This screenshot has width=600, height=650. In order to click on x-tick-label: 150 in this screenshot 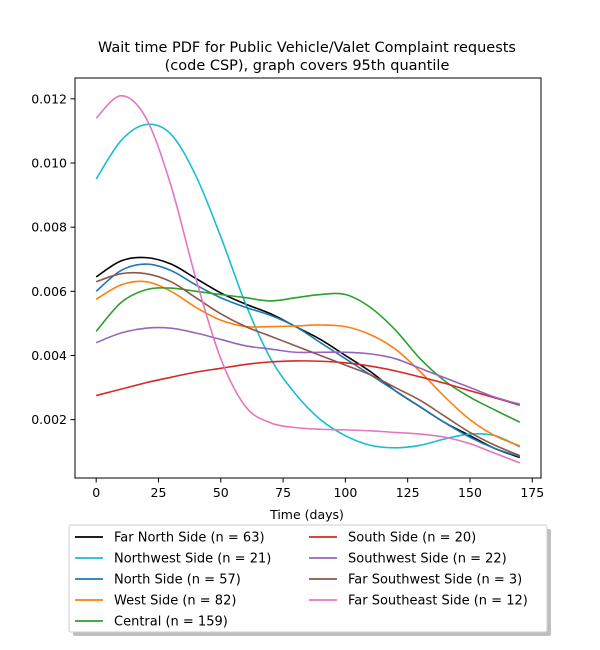, I will do `click(470, 492)`.